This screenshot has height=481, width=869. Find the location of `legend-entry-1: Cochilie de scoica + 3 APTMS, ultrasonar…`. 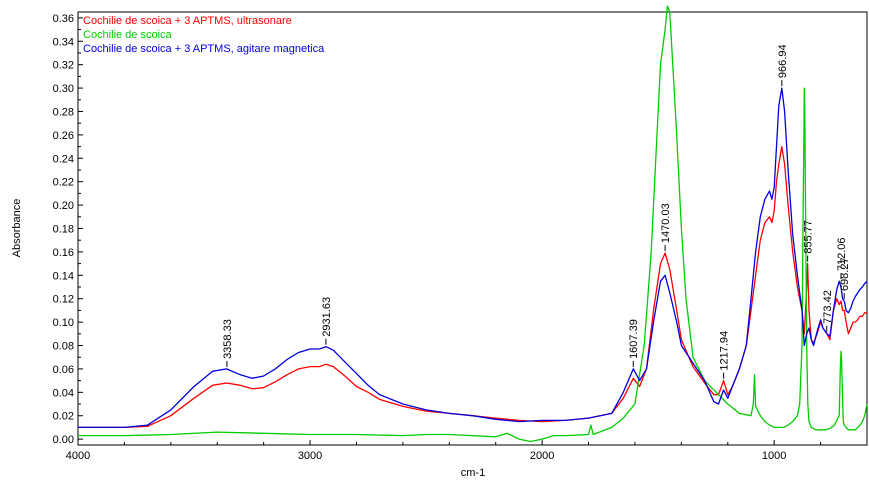

legend-entry-1: Cochilie de scoica + 3 APTMS, ultrasonar… is located at coordinates (187, 21).